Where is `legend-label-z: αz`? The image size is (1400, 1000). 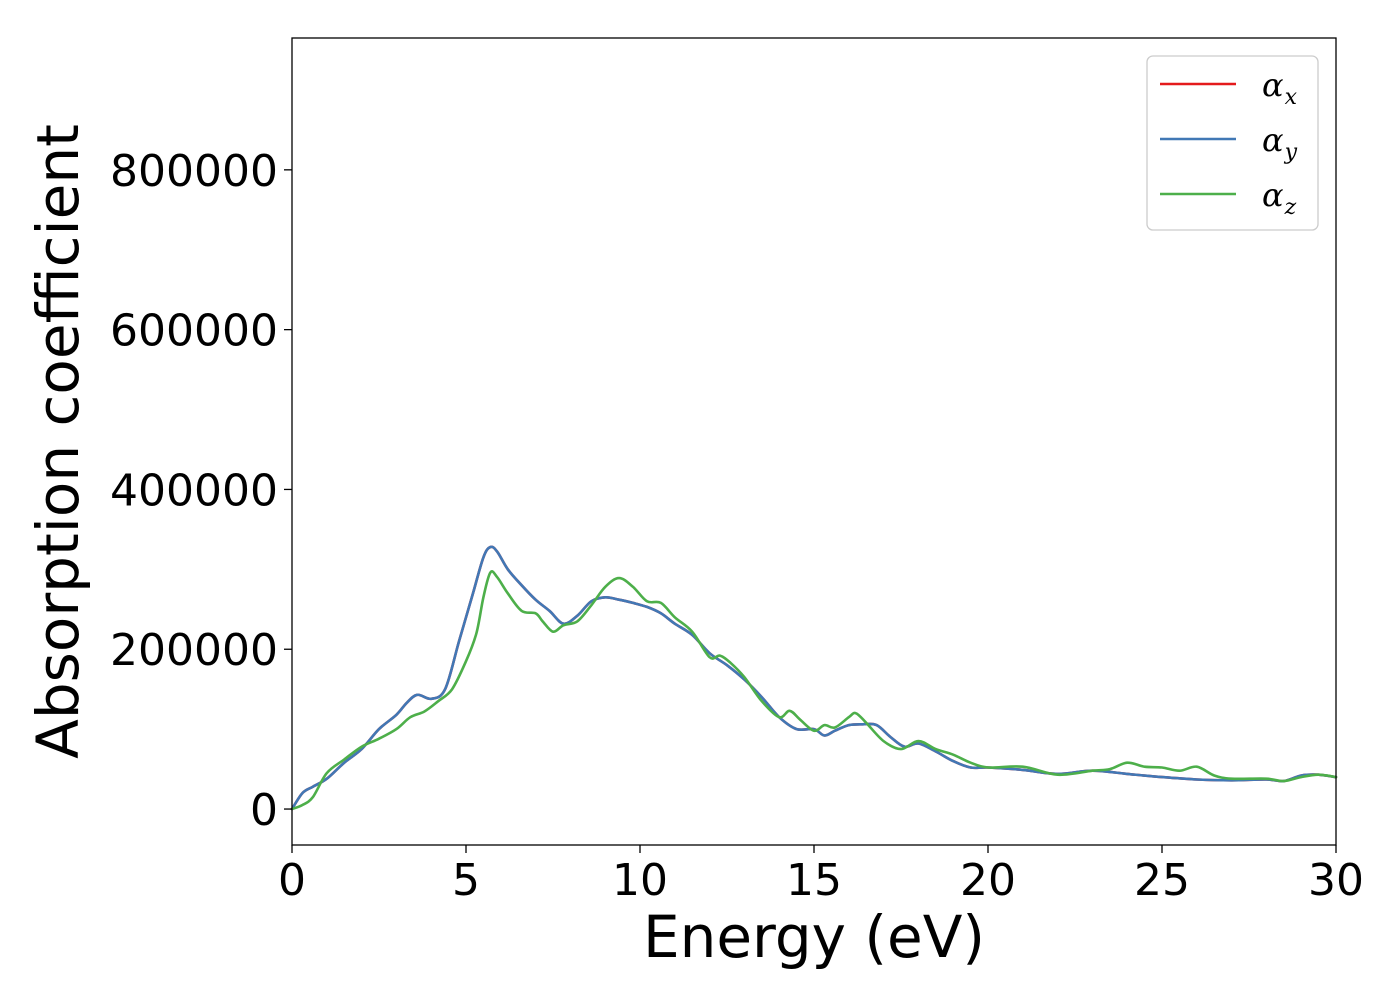
legend-label-z: αz is located at coordinates (1279, 198).